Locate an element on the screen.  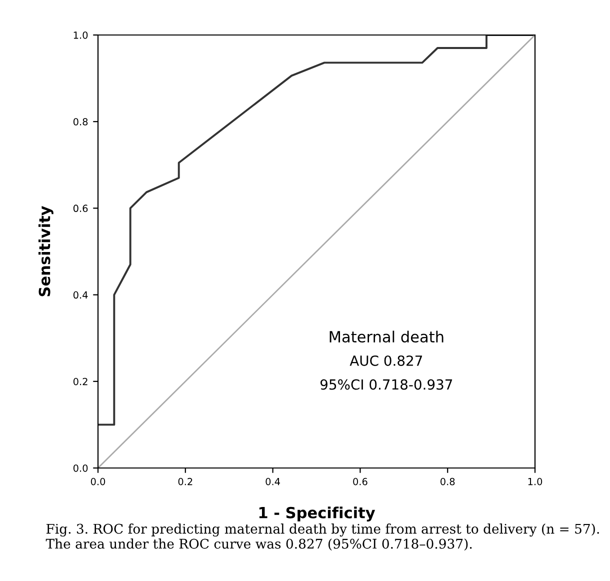
y-tick-label: 0.8 is located at coordinates (80, 122).